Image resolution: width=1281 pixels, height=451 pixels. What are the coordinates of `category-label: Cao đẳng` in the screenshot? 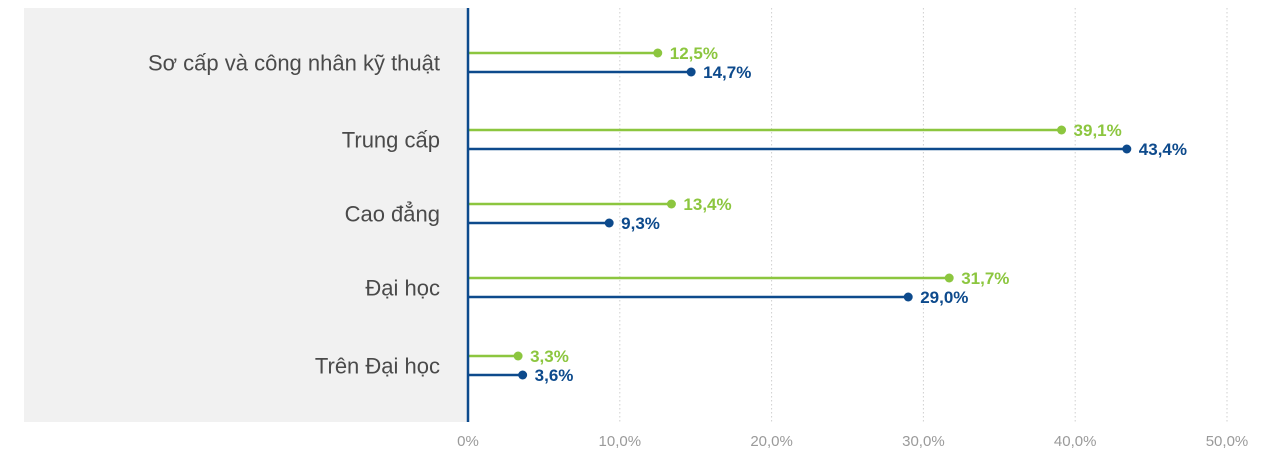 It's located at (392, 214).